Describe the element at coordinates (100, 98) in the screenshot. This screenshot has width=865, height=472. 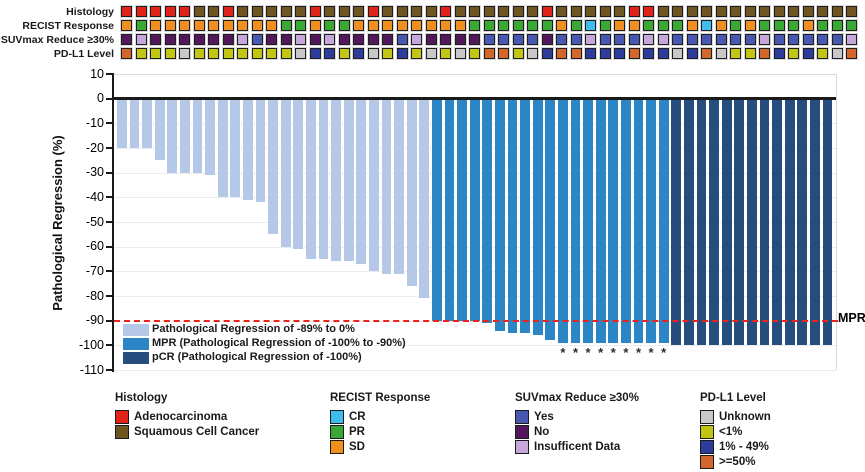
I see `y-tick-label: 0` at that location.